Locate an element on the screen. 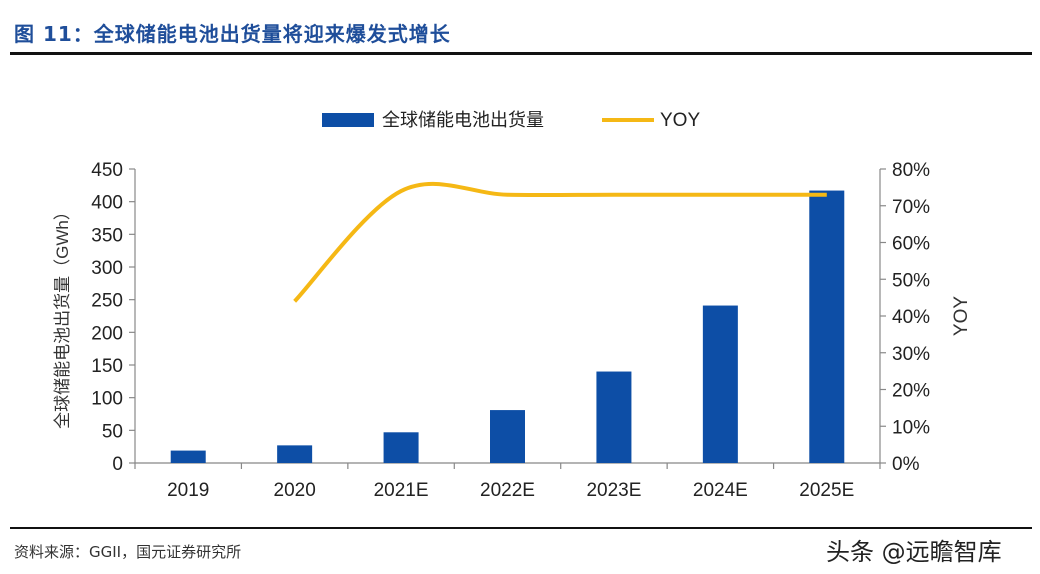 Image resolution: width=1040 pixels, height=574 pixels. source-note: 资料来源：GGII，国元证券研究所 is located at coordinates (128, 552).